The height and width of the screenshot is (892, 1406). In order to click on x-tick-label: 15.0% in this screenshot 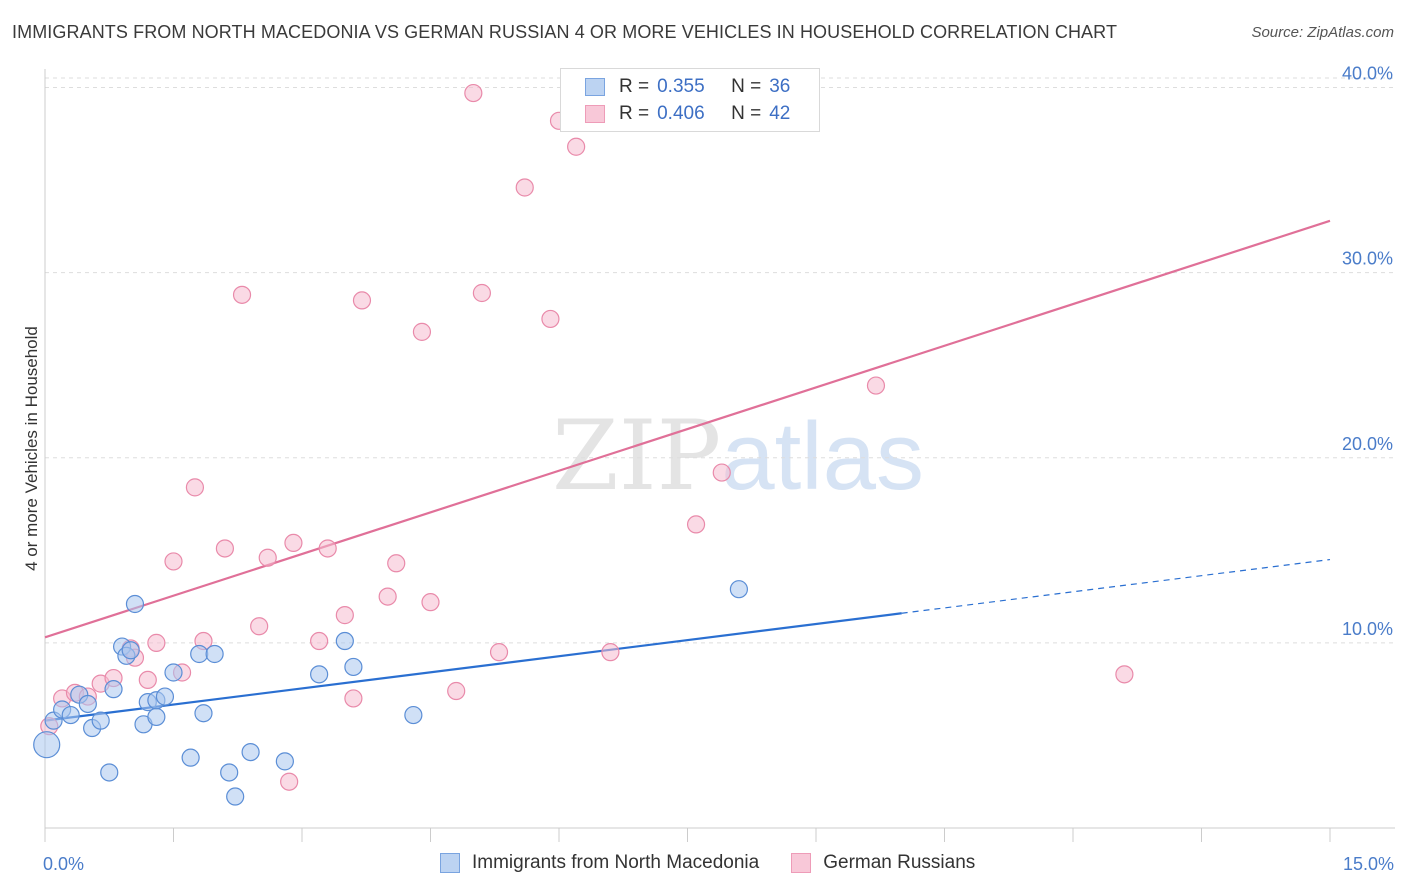, I will do `click(1368, 864)`.